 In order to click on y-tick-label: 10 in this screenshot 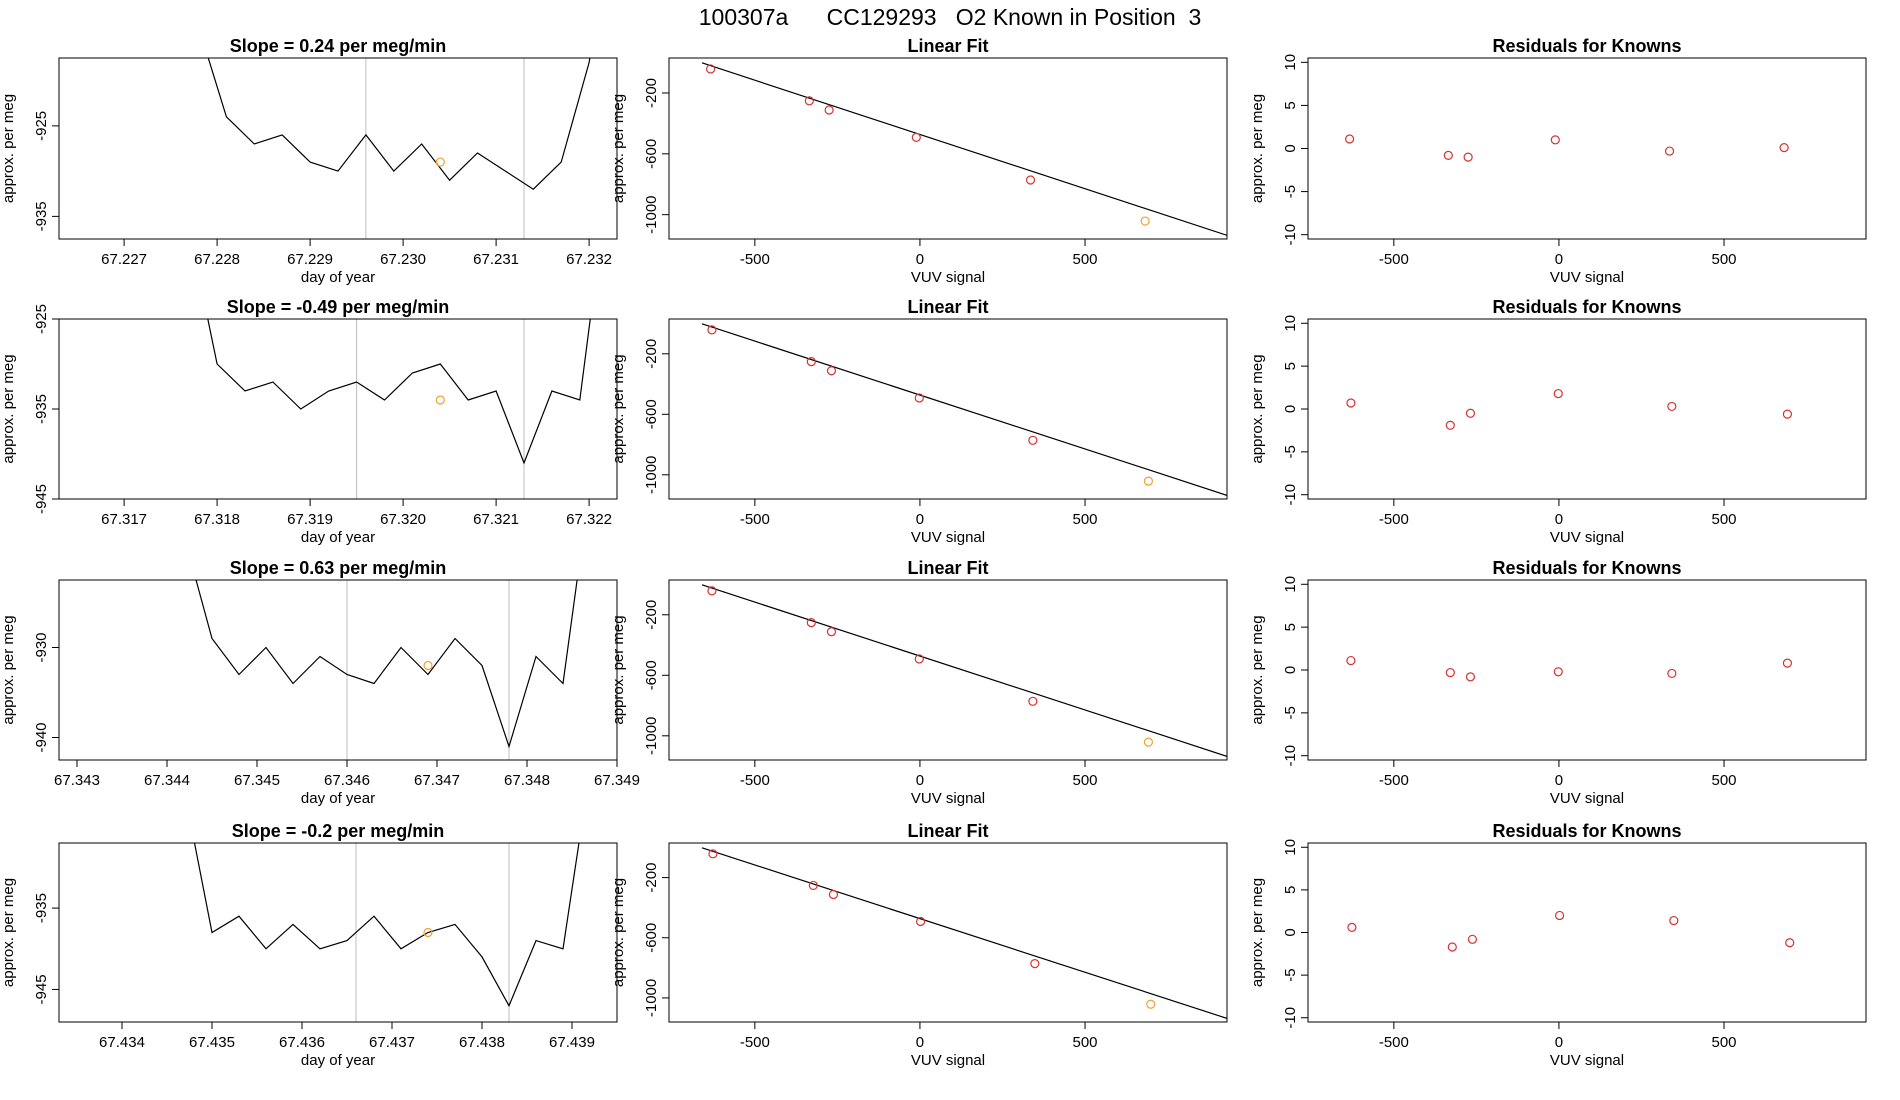, I will do `click(1290, 323)`.